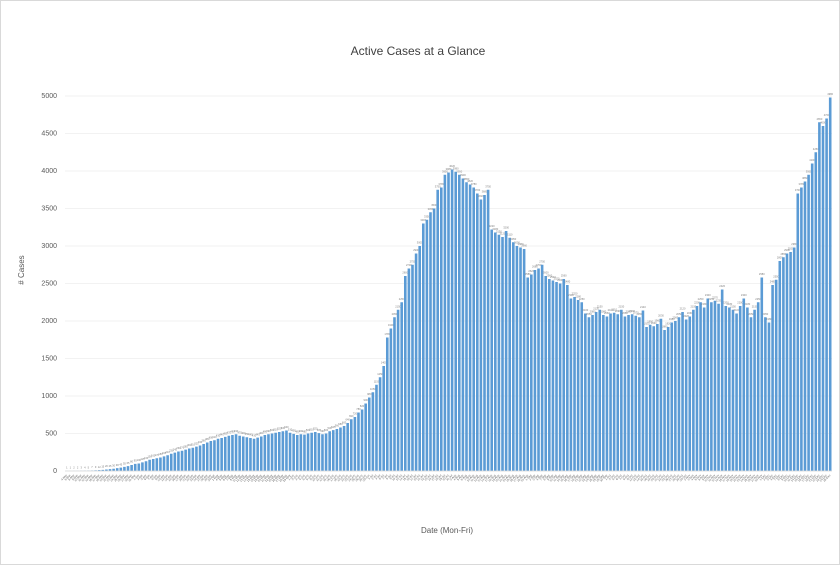  What do you see at coordinates (417, 477) in the screenshot?
I see `x-tick-label: 20-Jul` at bounding box center [417, 477].